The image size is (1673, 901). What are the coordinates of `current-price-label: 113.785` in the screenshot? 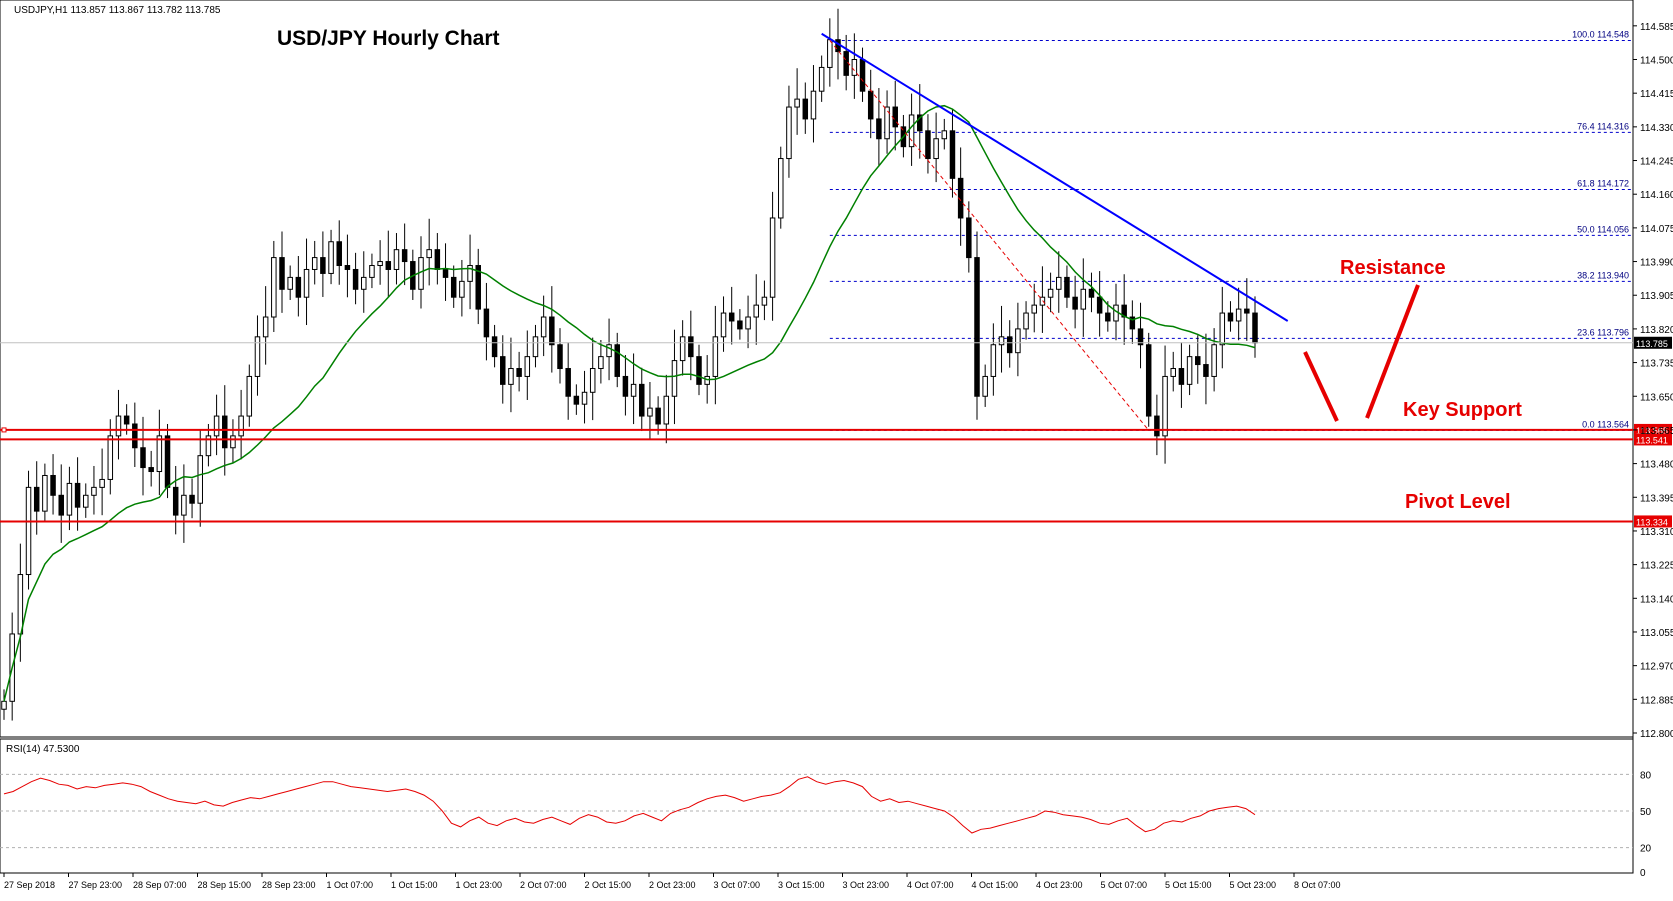 It's located at (1652, 344).